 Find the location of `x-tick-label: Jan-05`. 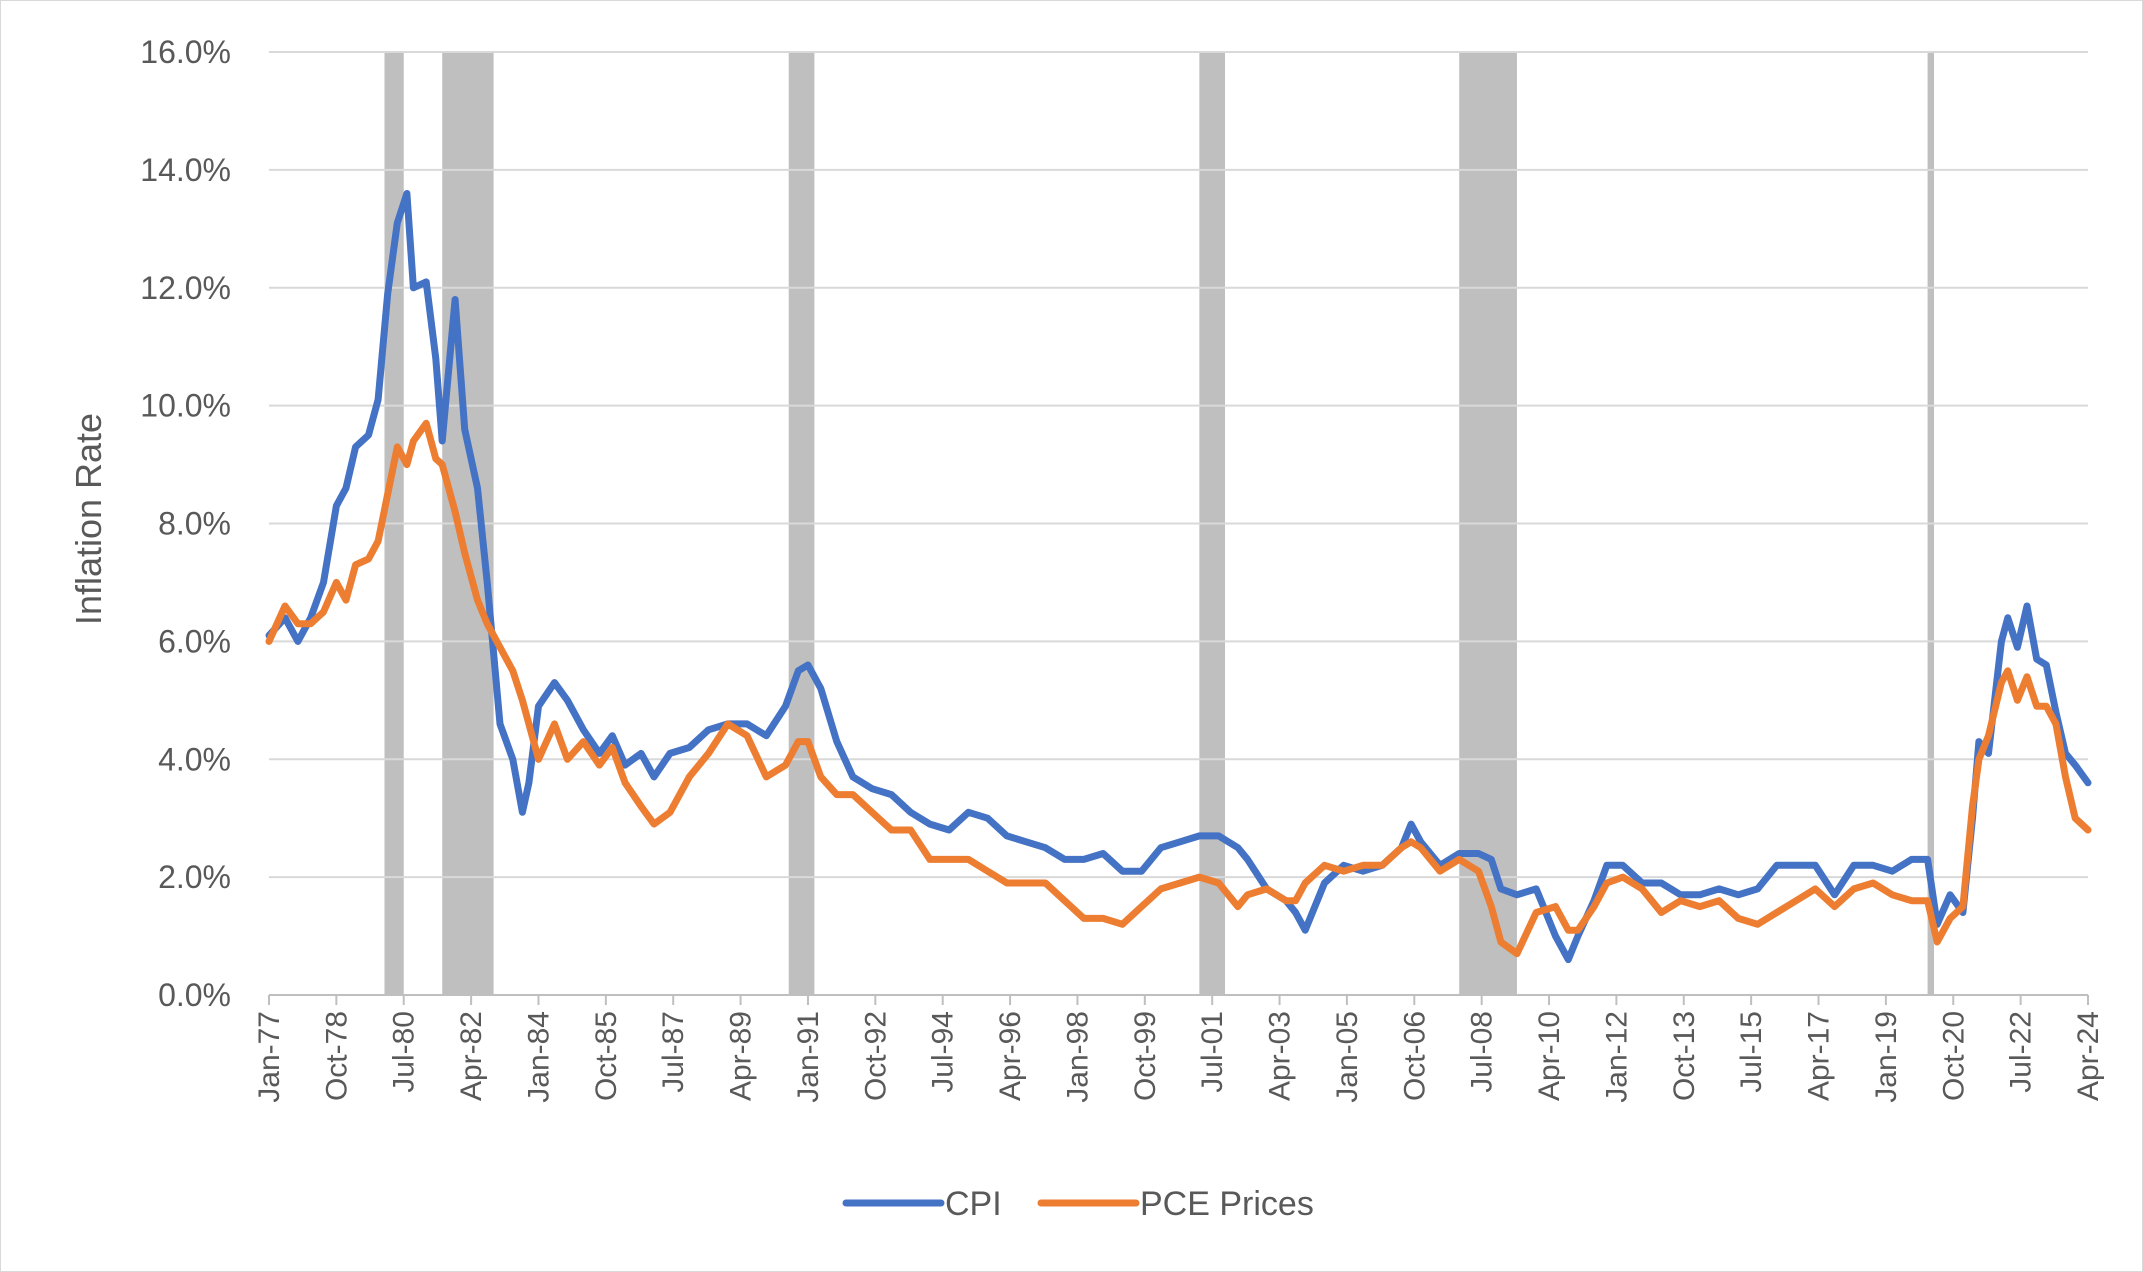

x-tick-label: Jan-05 is located at coordinates (1347, 1057).